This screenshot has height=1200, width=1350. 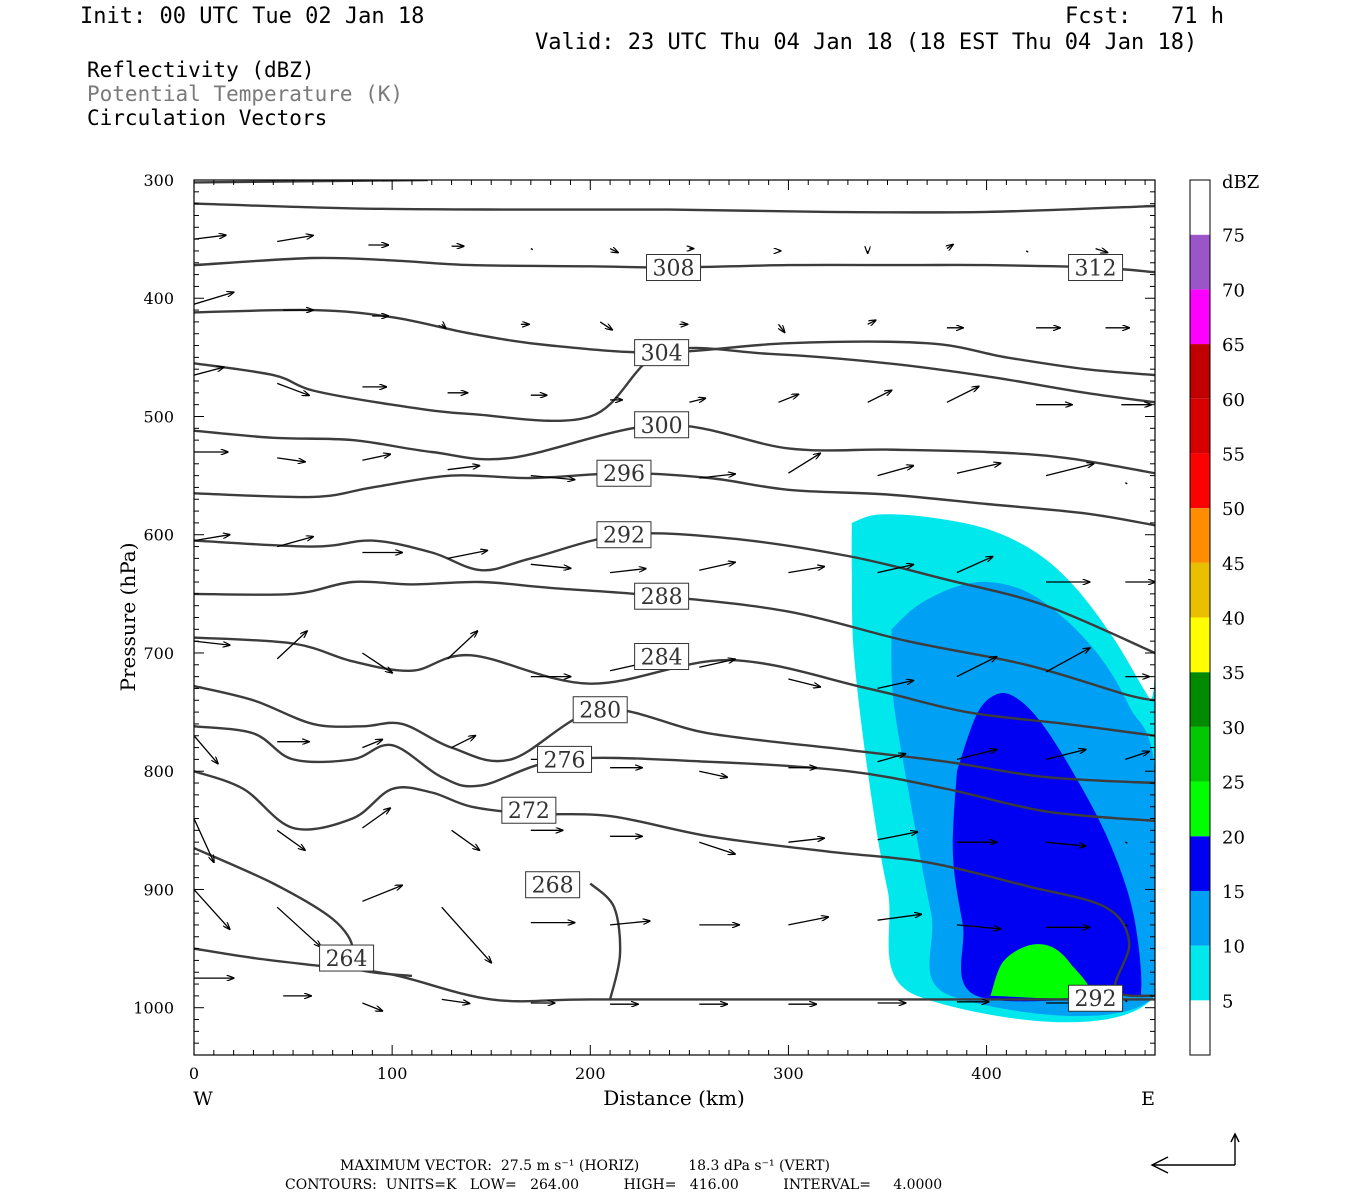 I want to click on svg-text: 268, so click(x=553, y=886).